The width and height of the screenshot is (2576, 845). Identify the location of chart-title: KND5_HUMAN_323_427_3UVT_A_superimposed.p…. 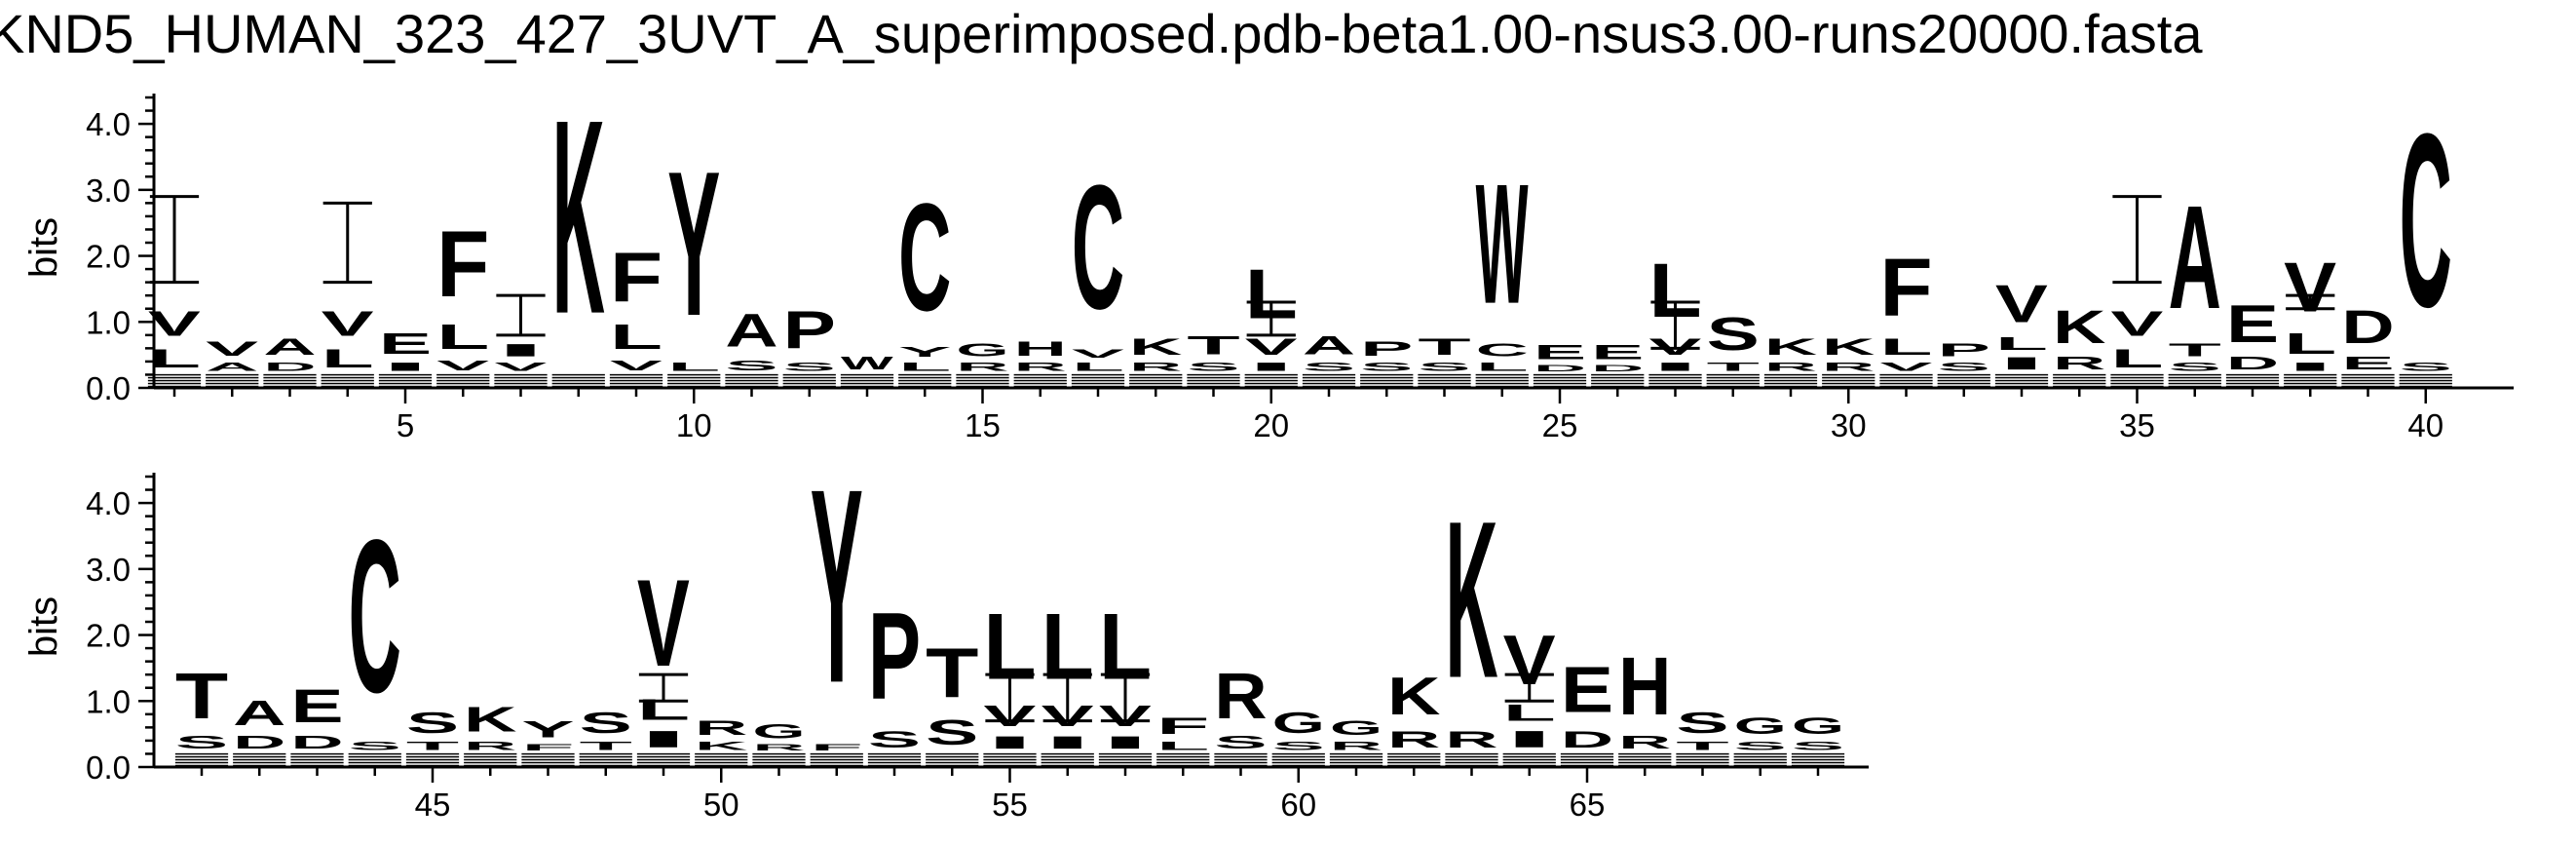
(1101, 33).